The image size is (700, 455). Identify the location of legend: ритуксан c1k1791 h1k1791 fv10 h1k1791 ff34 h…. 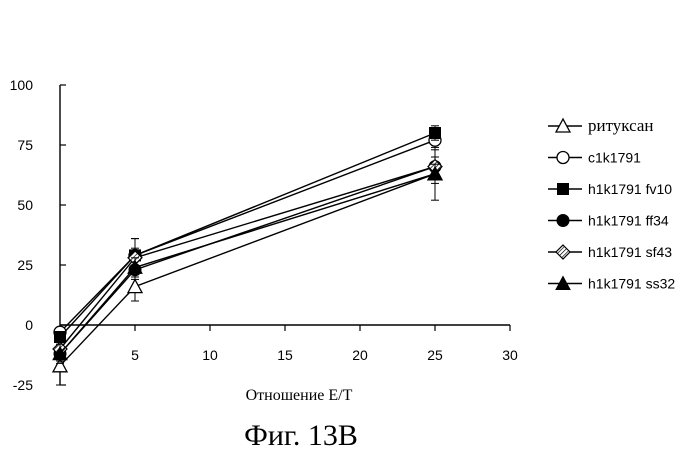
(611, 204).